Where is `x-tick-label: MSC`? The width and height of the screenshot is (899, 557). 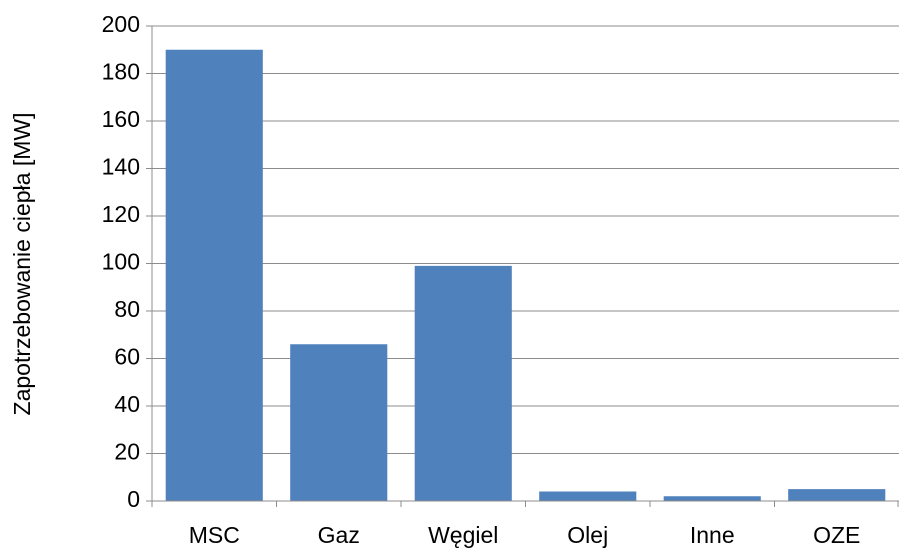 x-tick-label: MSC is located at coordinates (214, 535).